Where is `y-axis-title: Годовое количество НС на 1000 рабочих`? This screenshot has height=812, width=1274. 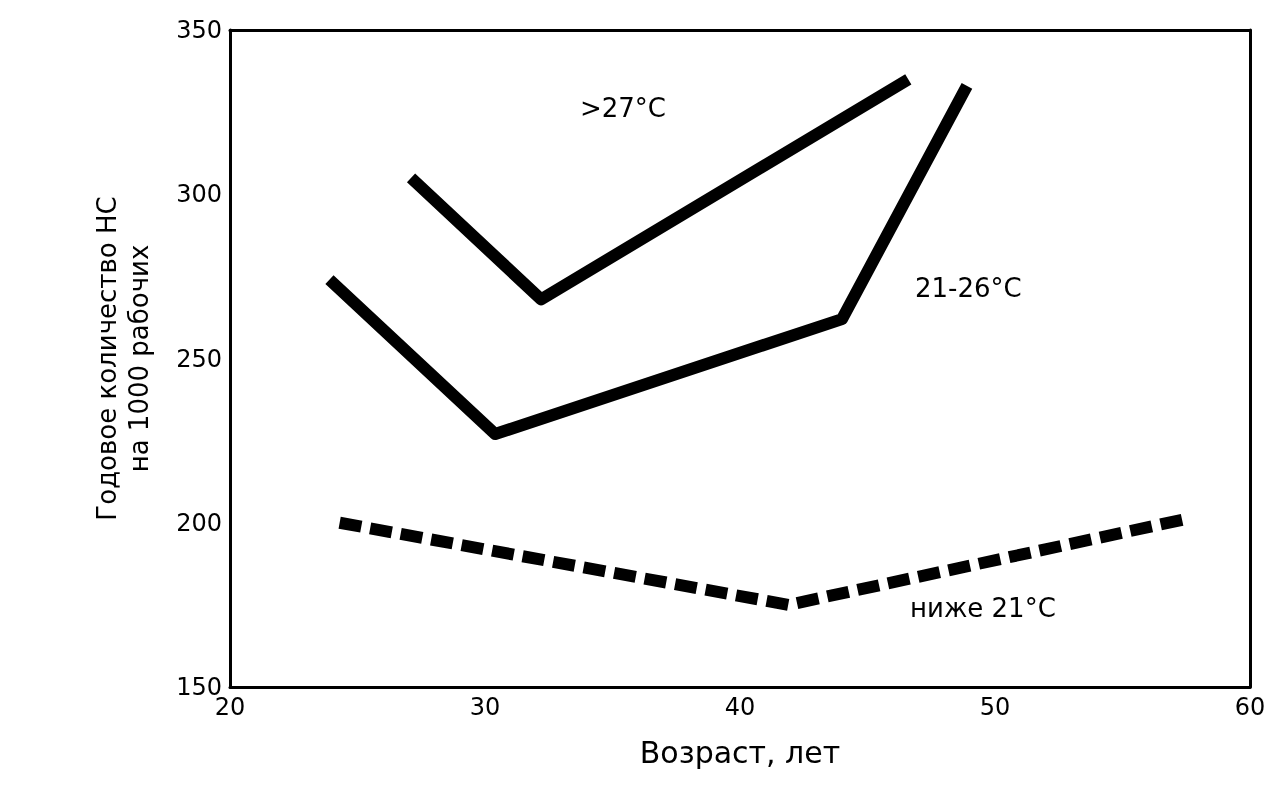
y-axis-title: Годовое количество НС на 1000 рабочих is located at coordinates (123, 358).